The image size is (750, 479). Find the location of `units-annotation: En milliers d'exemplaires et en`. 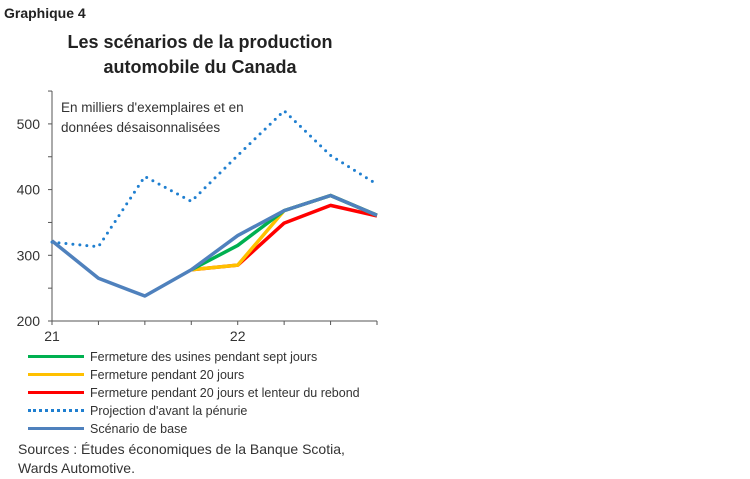

units-annotation: En milliers d'exemplaires et en is located at coordinates (152, 107).